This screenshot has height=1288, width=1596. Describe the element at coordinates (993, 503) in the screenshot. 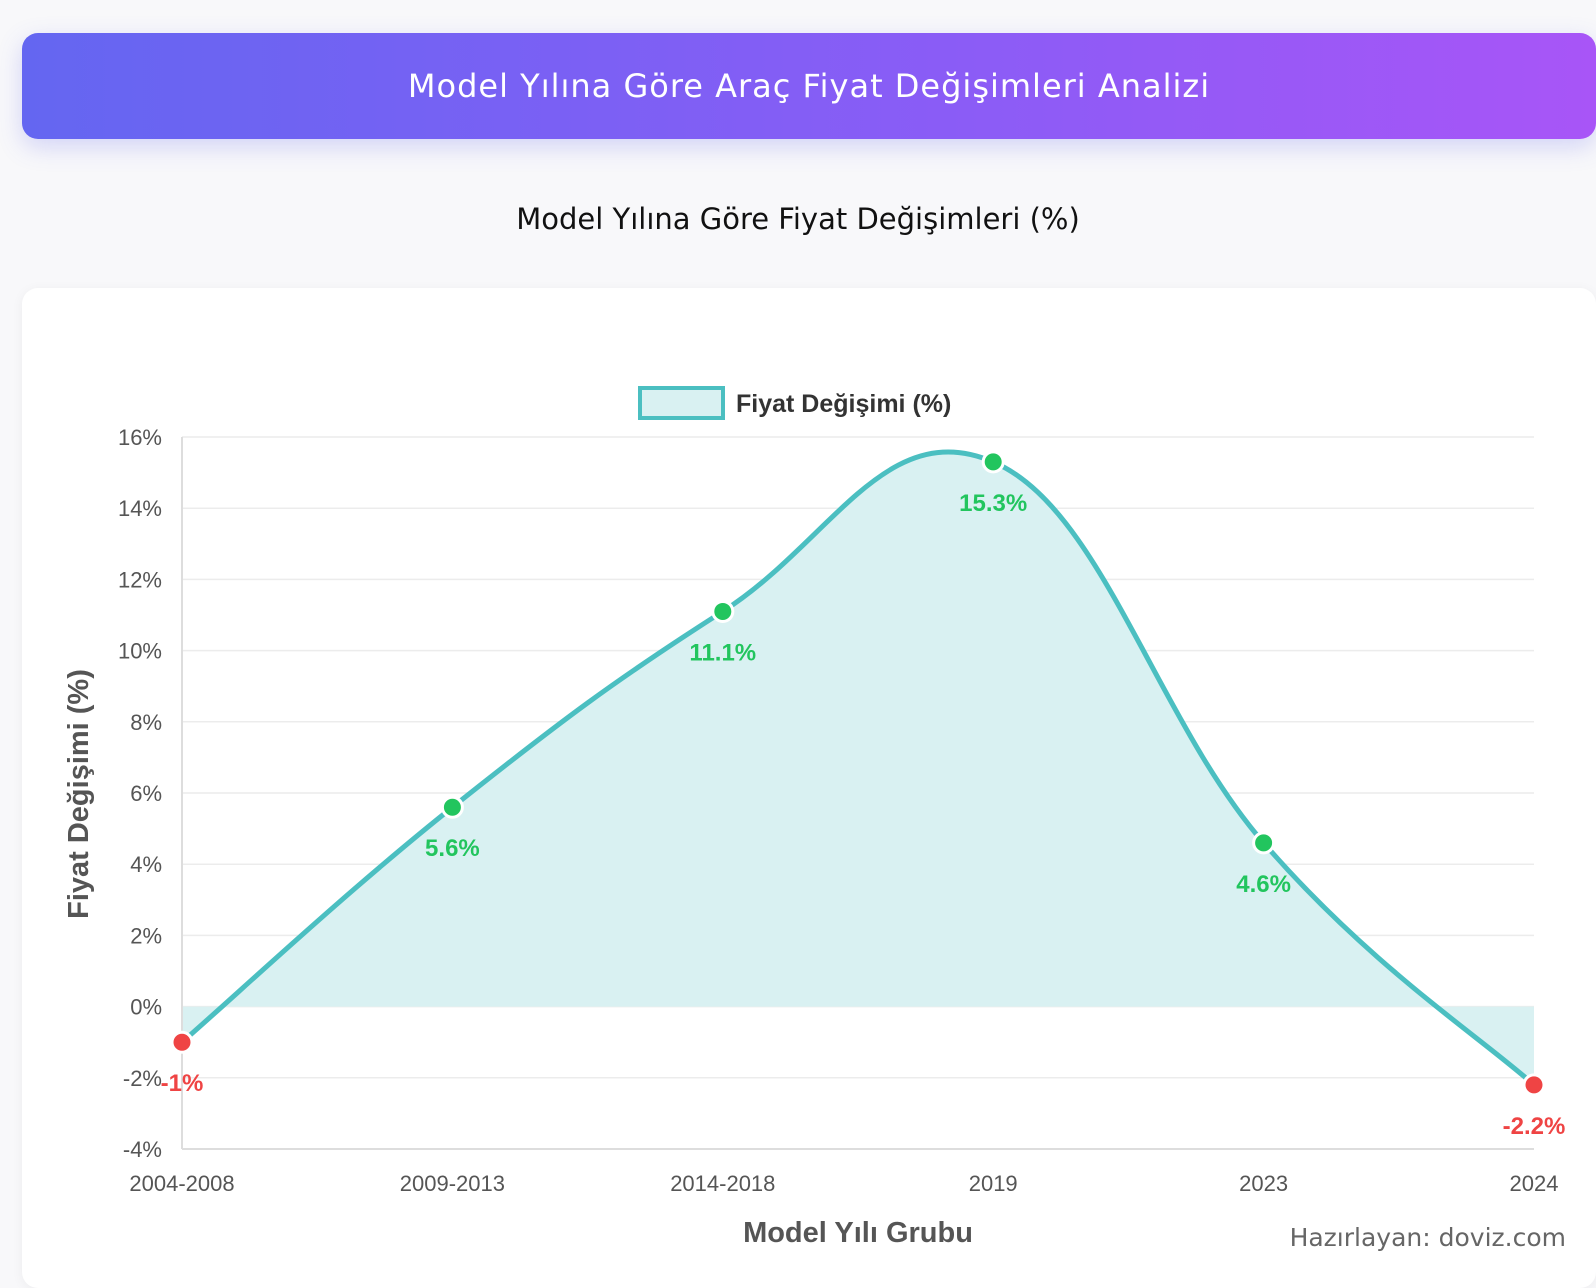

I see `data-label: 15.3%` at that location.